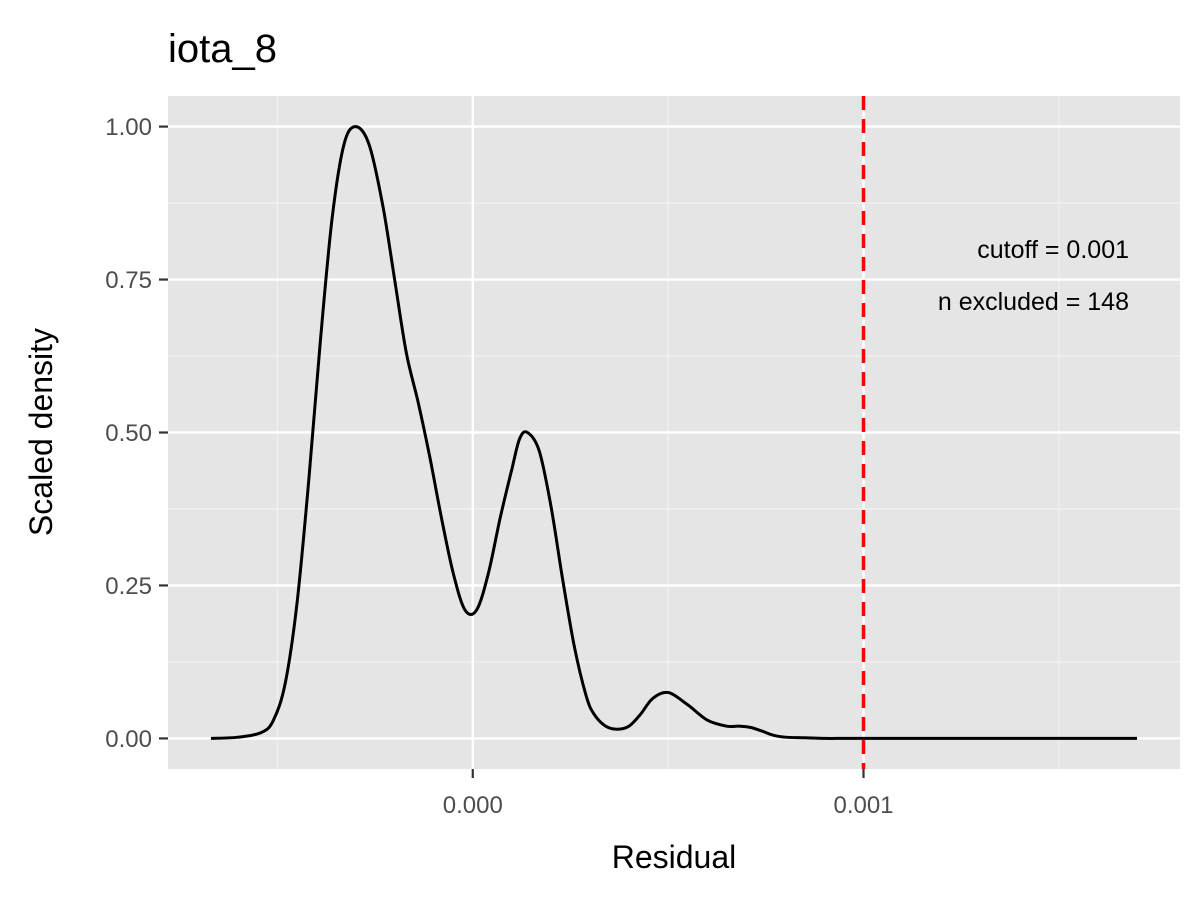  Describe the element at coordinates (128, 586) in the screenshot. I see `y-tick-label: 0.25` at that location.